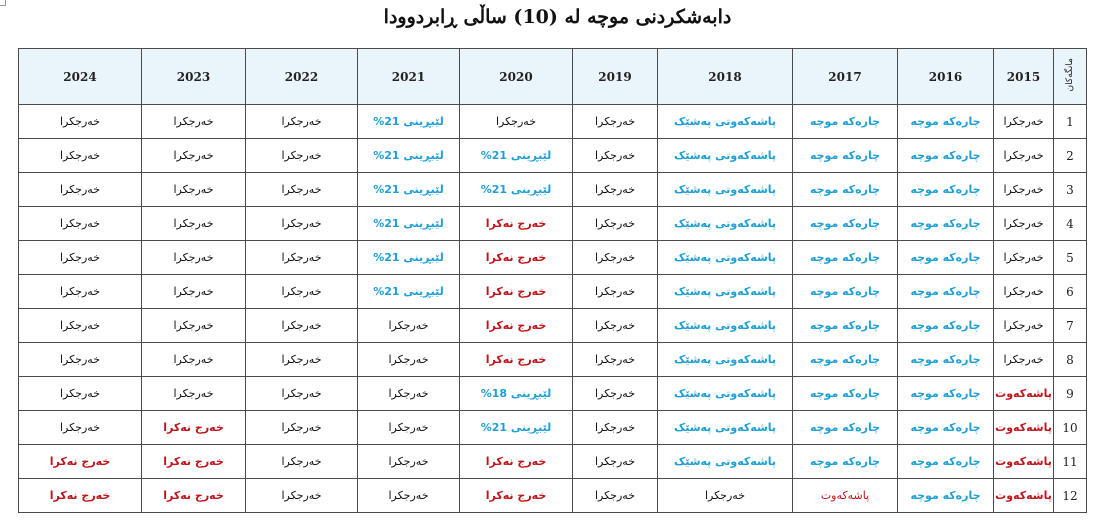 This screenshot has height=528, width=1115. What do you see at coordinates (408, 76) in the screenshot?
I see `year-header-2021: 2021` at bounding box center [408, 76].